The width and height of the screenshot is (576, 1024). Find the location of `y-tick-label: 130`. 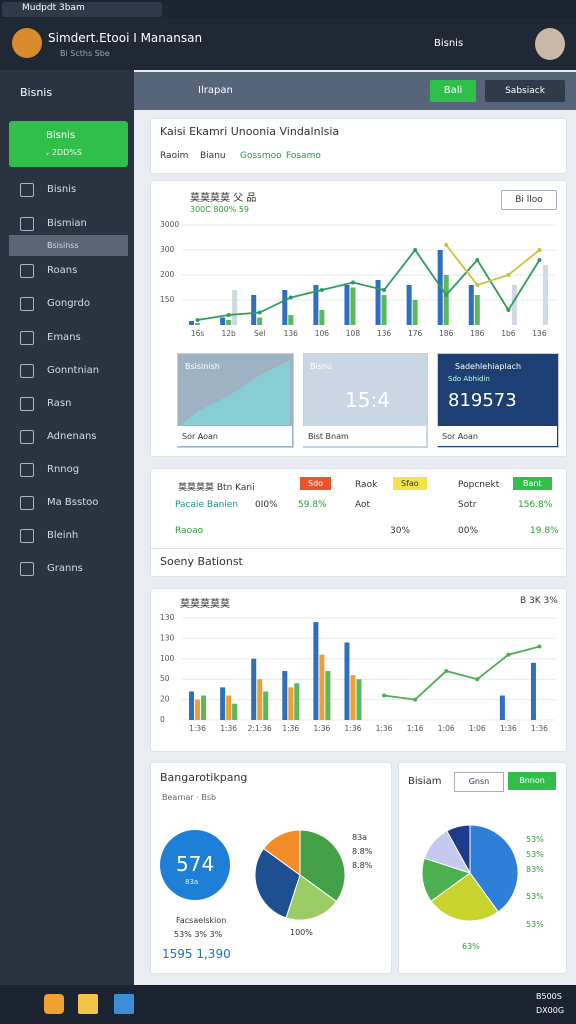

y-tick-label: 130 is located at coordinates (167, 617).